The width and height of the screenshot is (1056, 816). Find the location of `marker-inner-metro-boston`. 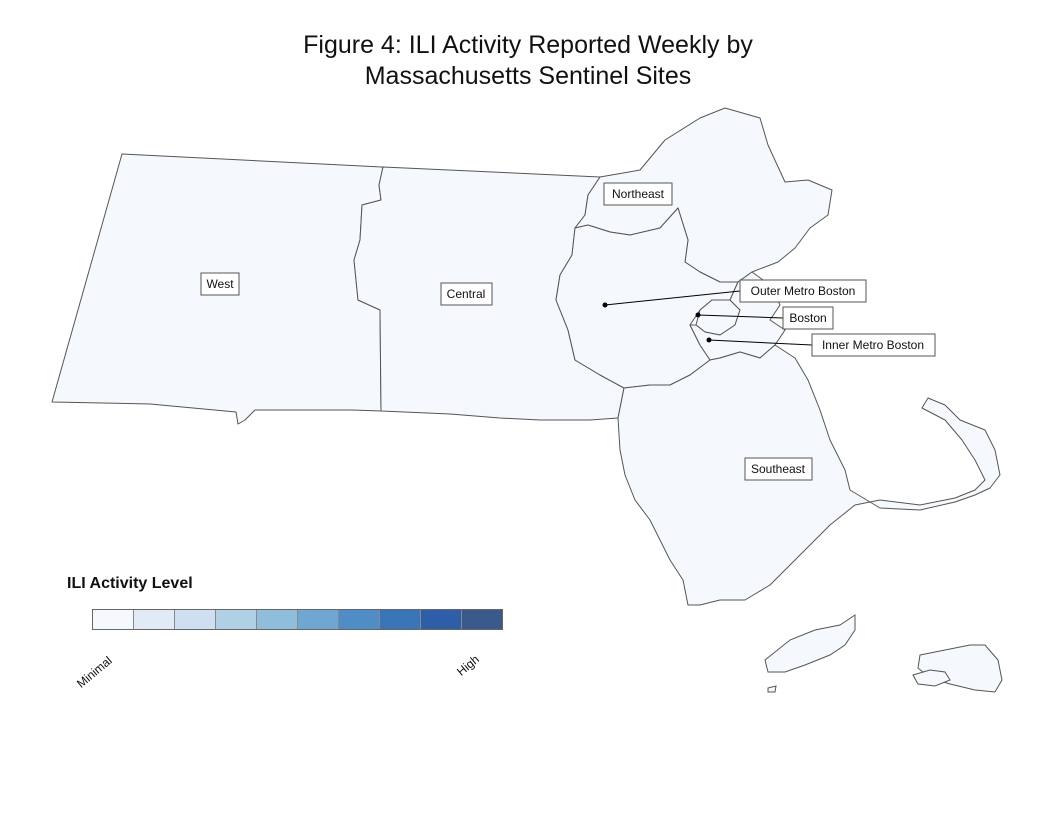

marker-inner-metro-boston is located at coordinates (709, 340).